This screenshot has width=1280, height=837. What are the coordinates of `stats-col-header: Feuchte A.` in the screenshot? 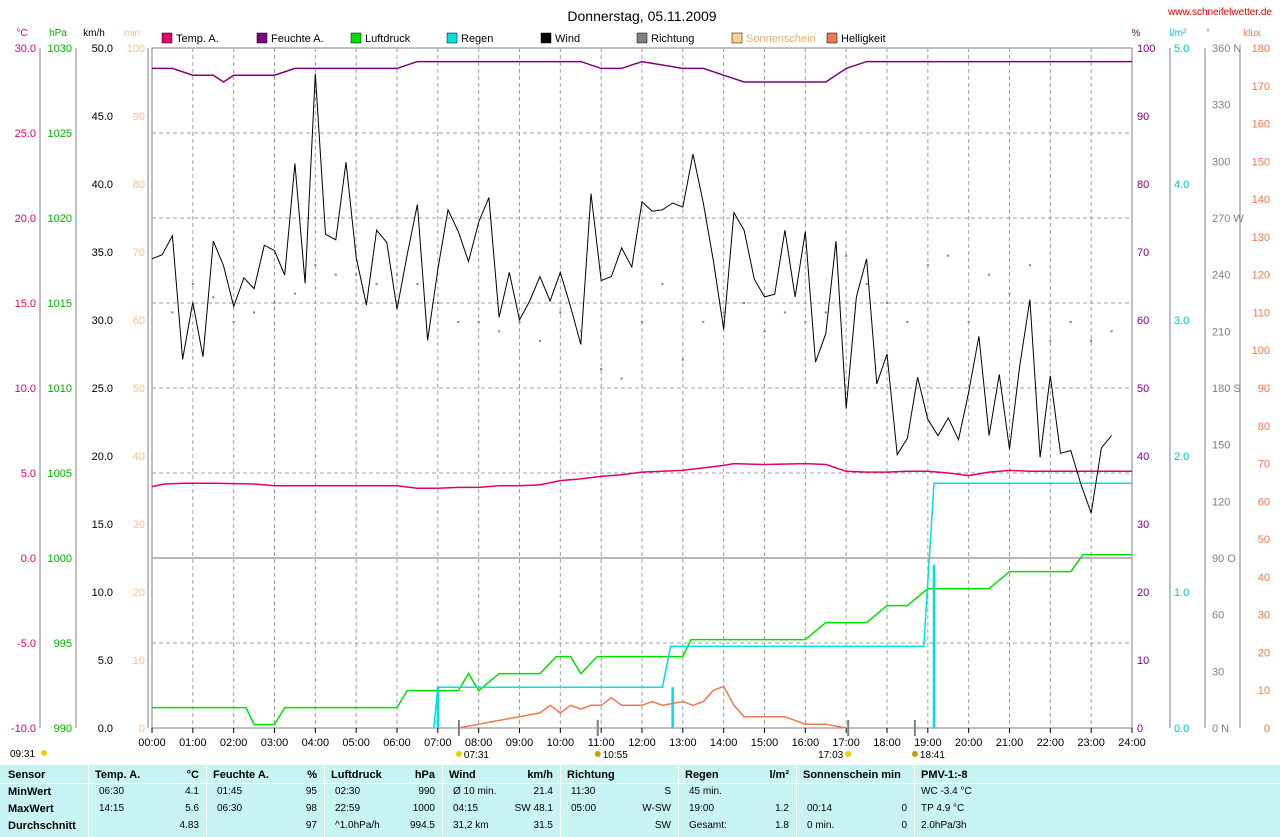 It's located at (241, 775).